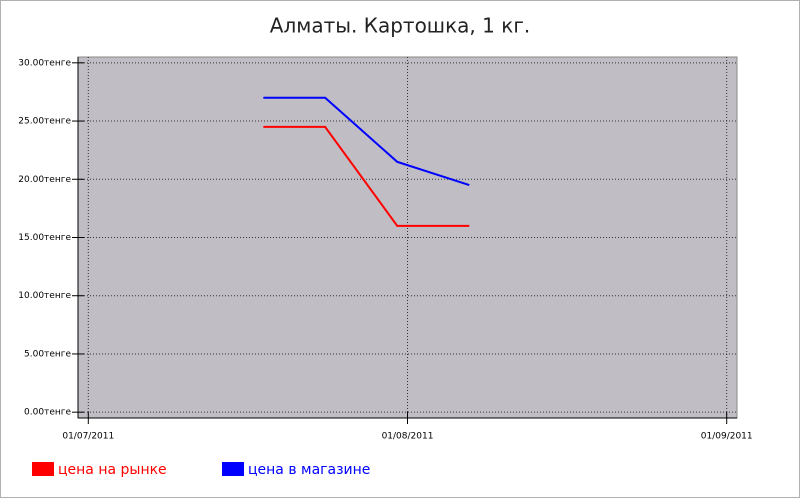 The height and width of the screenshot is (498, 800). I want to click on x-tick-label: 01/08/2011, so click(408, 437).